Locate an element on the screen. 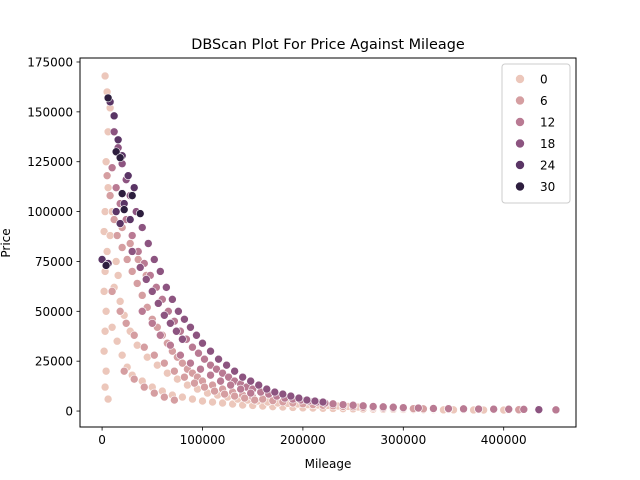 This screenshot has height=480, width=640. y-tick-label: 125000 is located at coordinates (50, 162).